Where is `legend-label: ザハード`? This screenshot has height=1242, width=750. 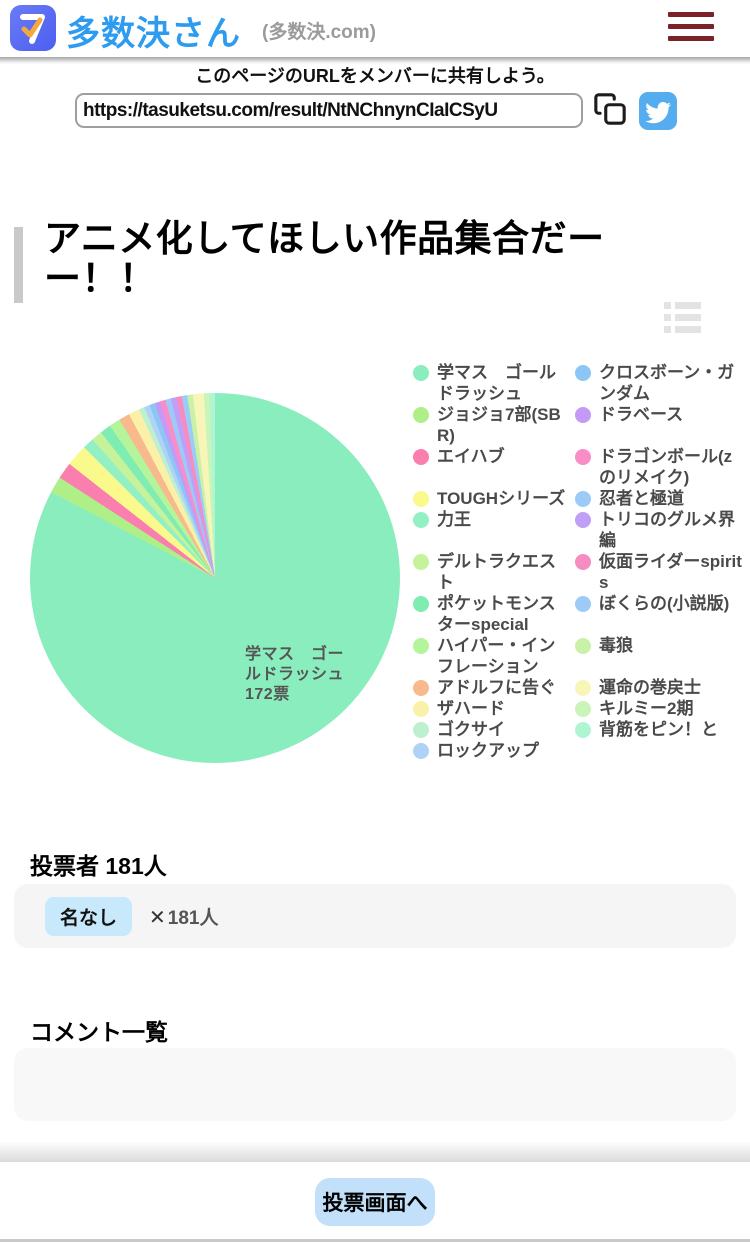 legend-label: ザハード is located at coordinates (471, 708).